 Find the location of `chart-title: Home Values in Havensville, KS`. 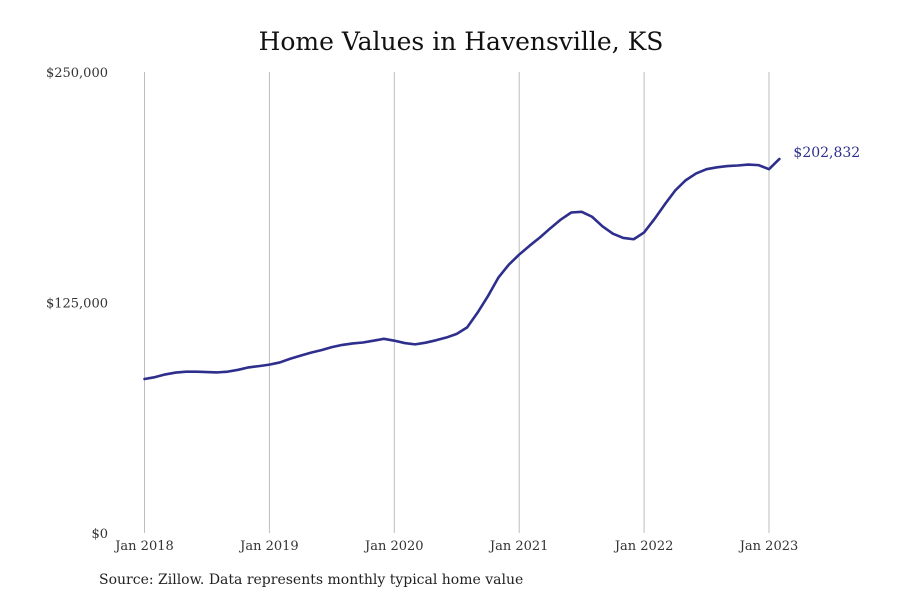

chart-title: Home Values in Havensville, KS is located at coordinates (461, 41).